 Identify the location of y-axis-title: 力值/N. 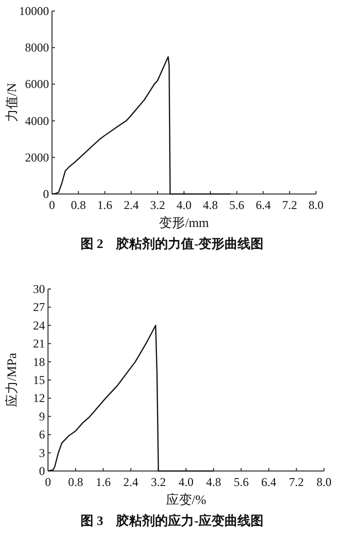
(11, 102).